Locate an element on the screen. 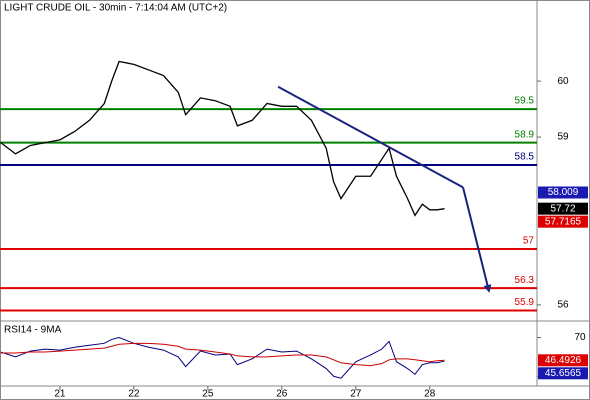 This screenshot has height=400, width=590. y-tick-label: 59 is located at coordinates (563, 137).